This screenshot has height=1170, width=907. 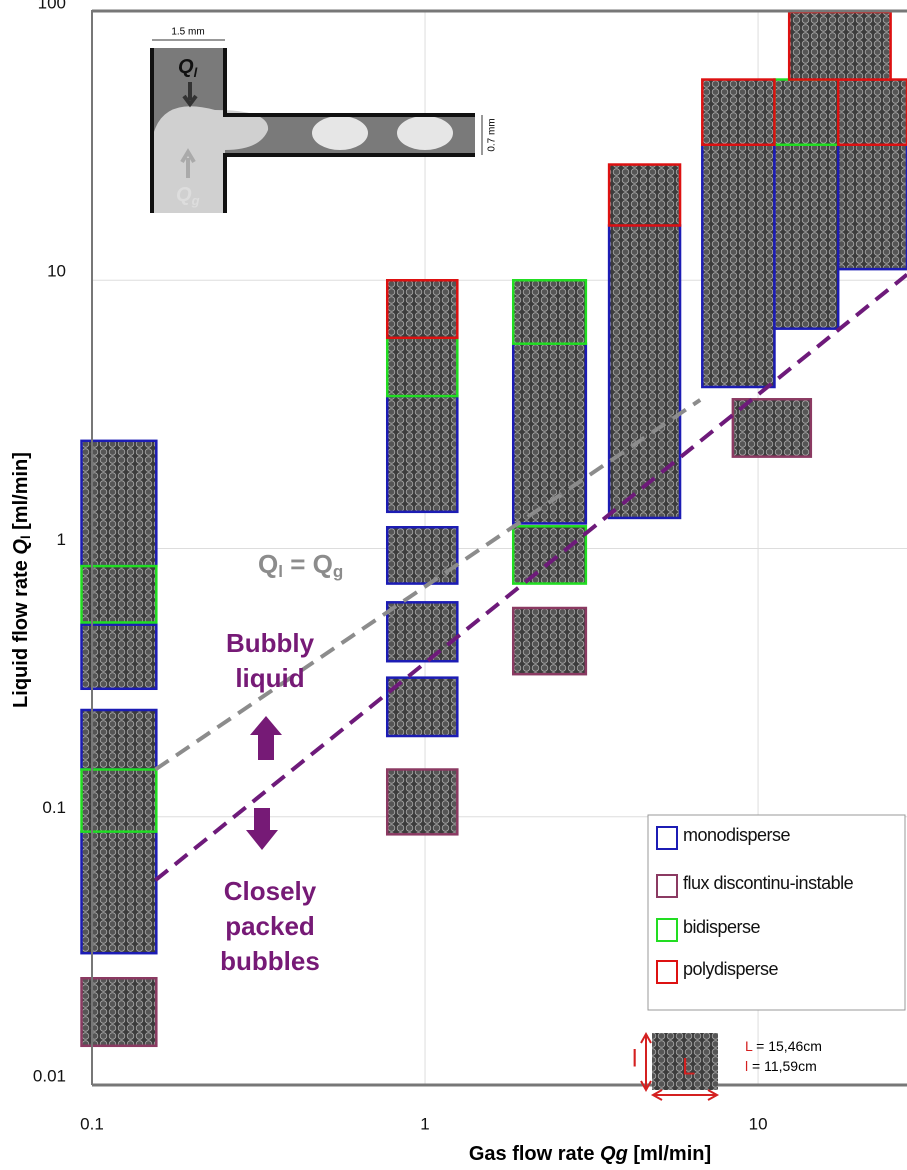 I want to click on inset-gas: Qg, so click(x=188, y=196).